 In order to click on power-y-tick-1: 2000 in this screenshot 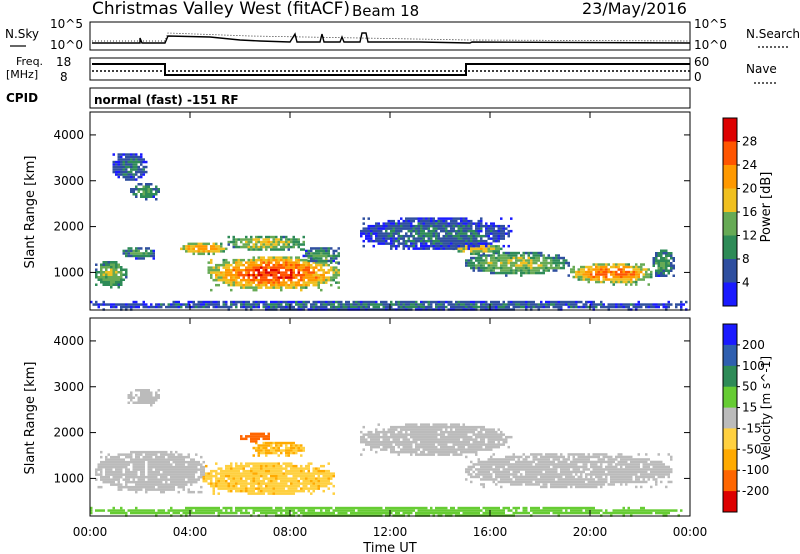, I will do `click(68, 227)`.